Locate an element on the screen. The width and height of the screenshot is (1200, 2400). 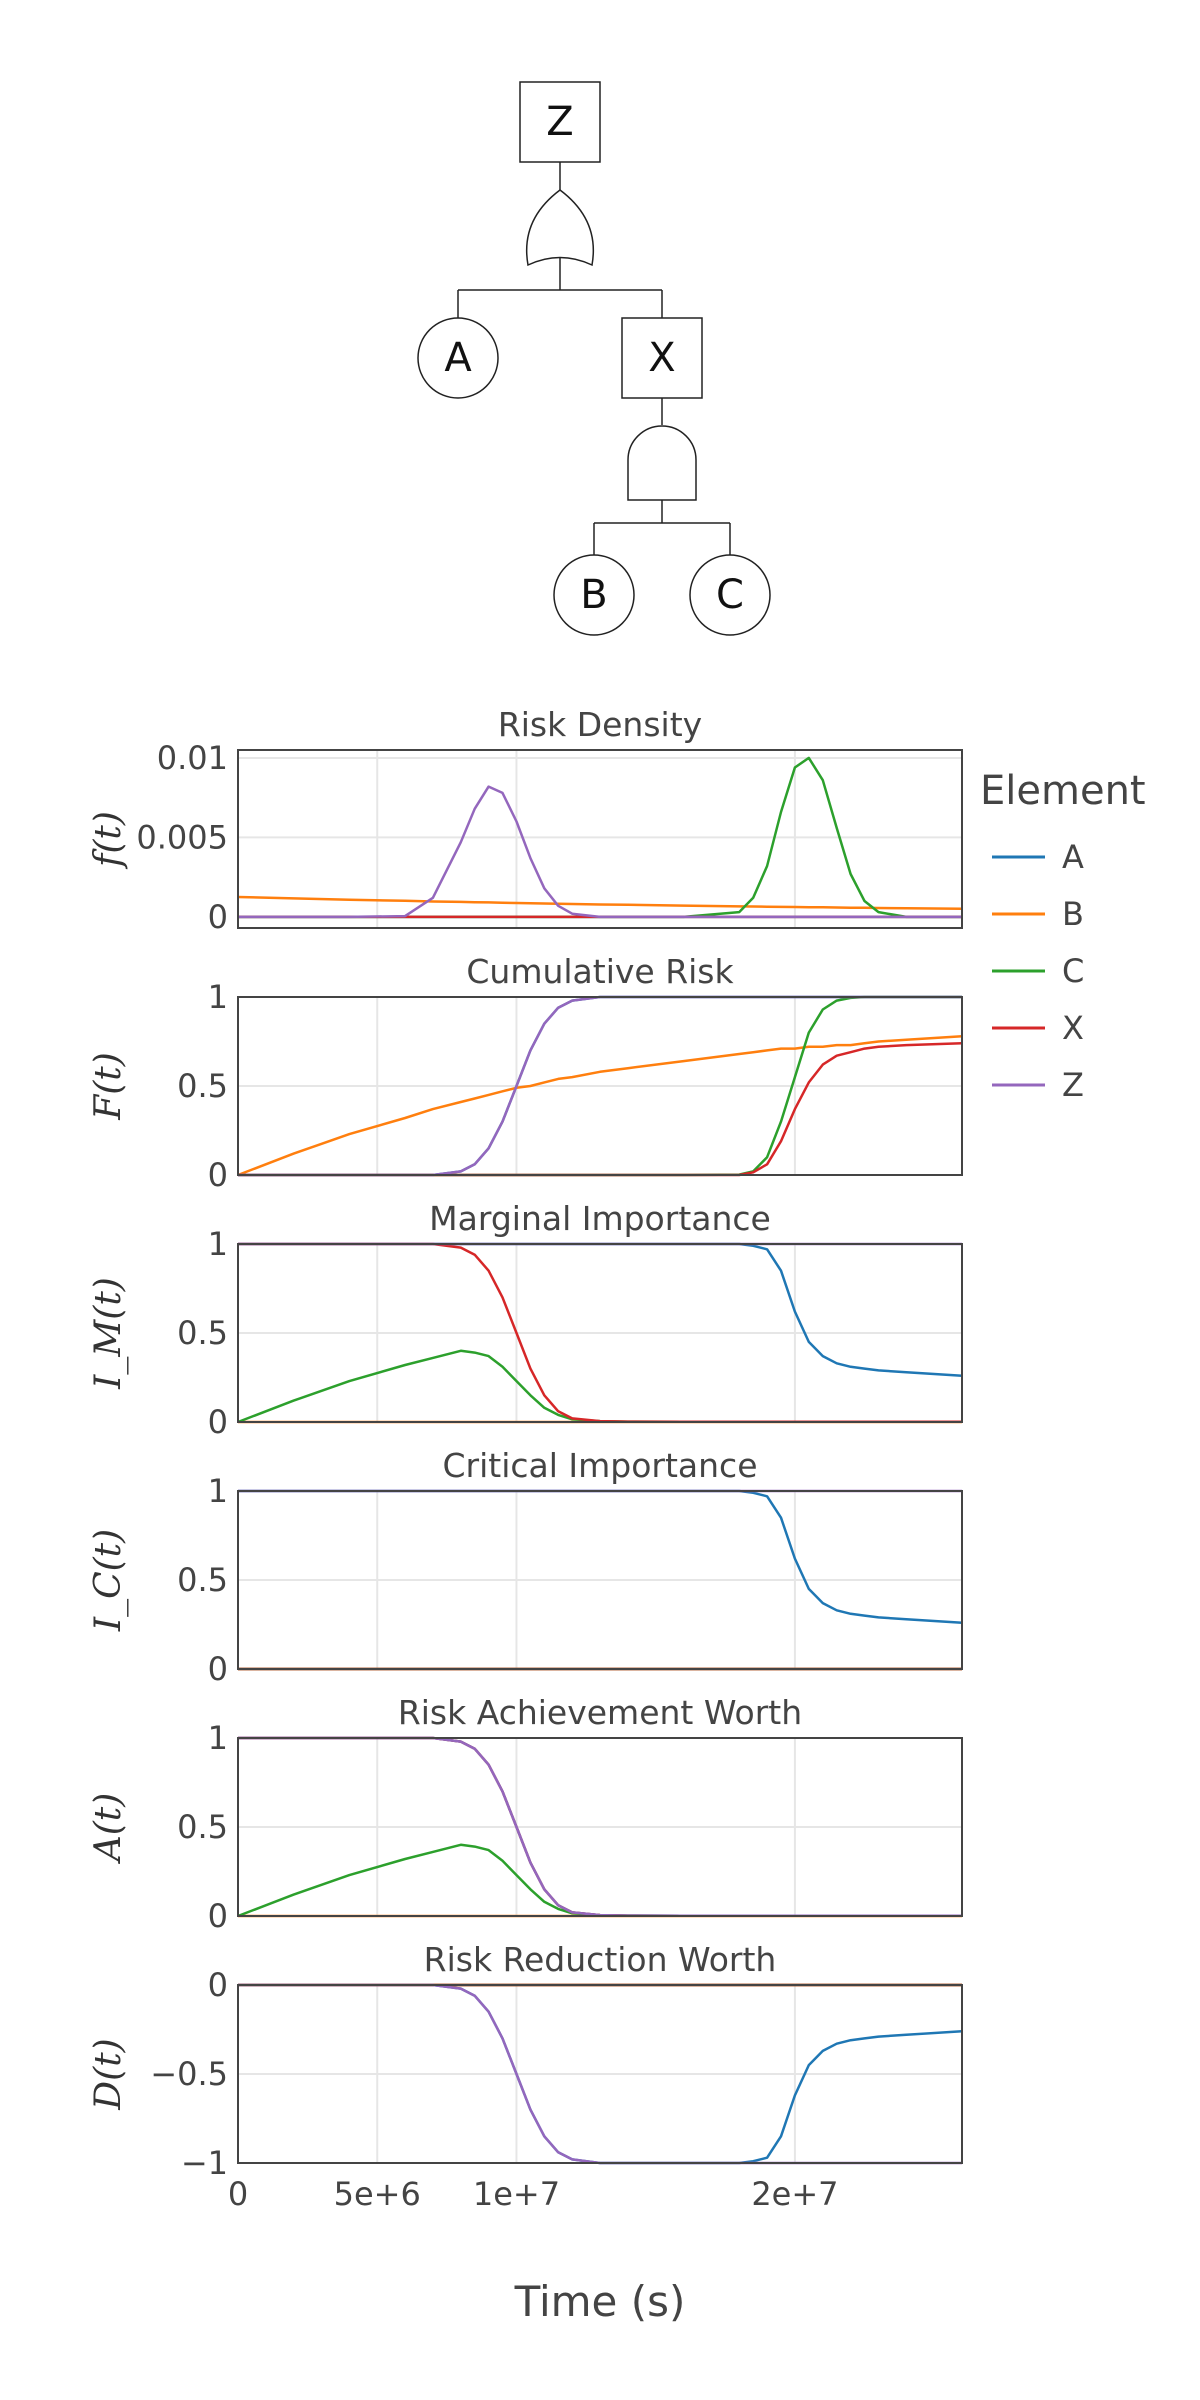
y-axis-label: f(t) is located at coordinates (108, 840).